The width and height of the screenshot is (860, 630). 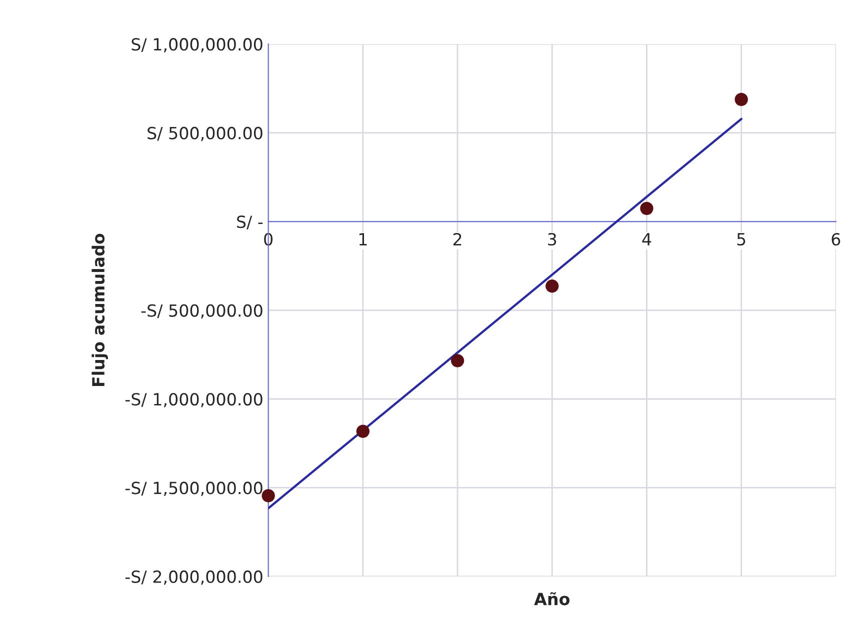 I want to click on x-tick-label: 2, so click(x=457, y=239).